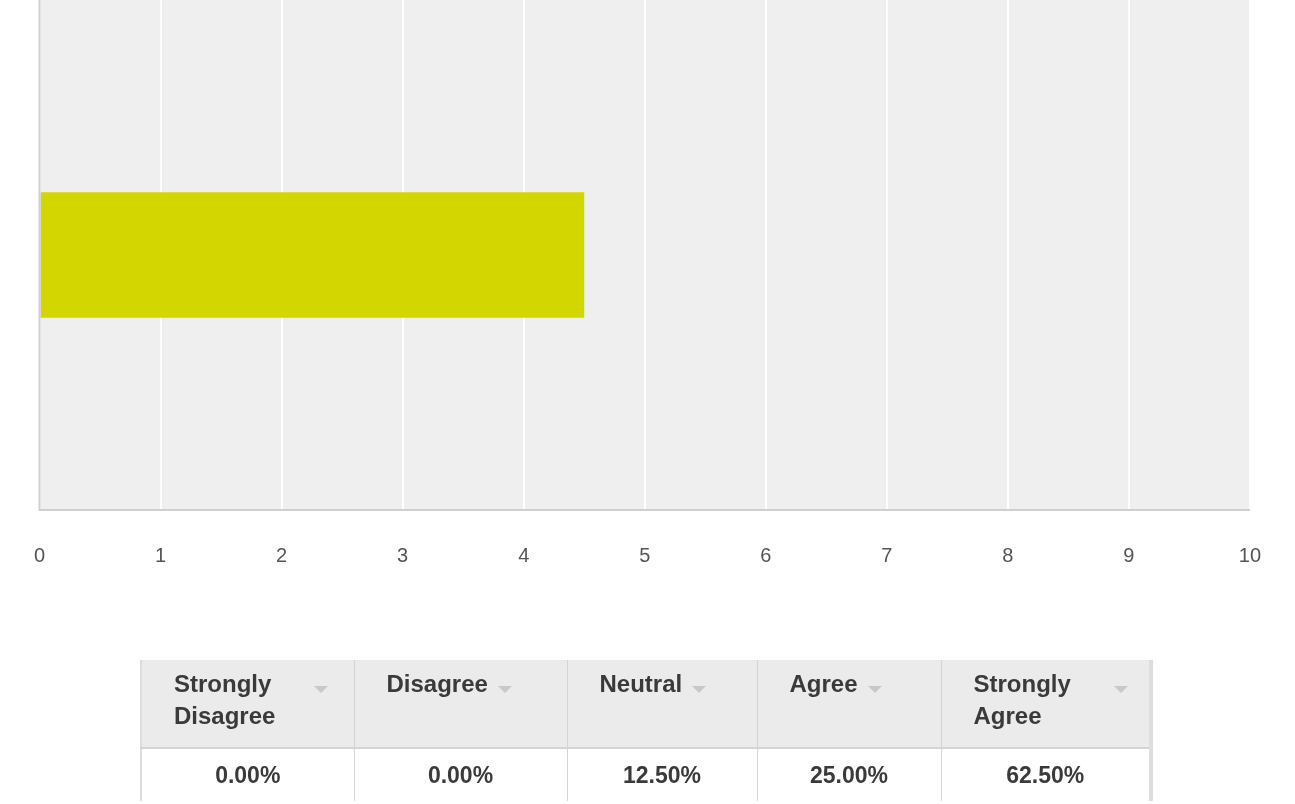 This screenshot has height=804, width=1295. What do you see at coordinates (645, 554) in the screenshot?
I see `x-tick-label: 5` at bounding box center [645, 554].